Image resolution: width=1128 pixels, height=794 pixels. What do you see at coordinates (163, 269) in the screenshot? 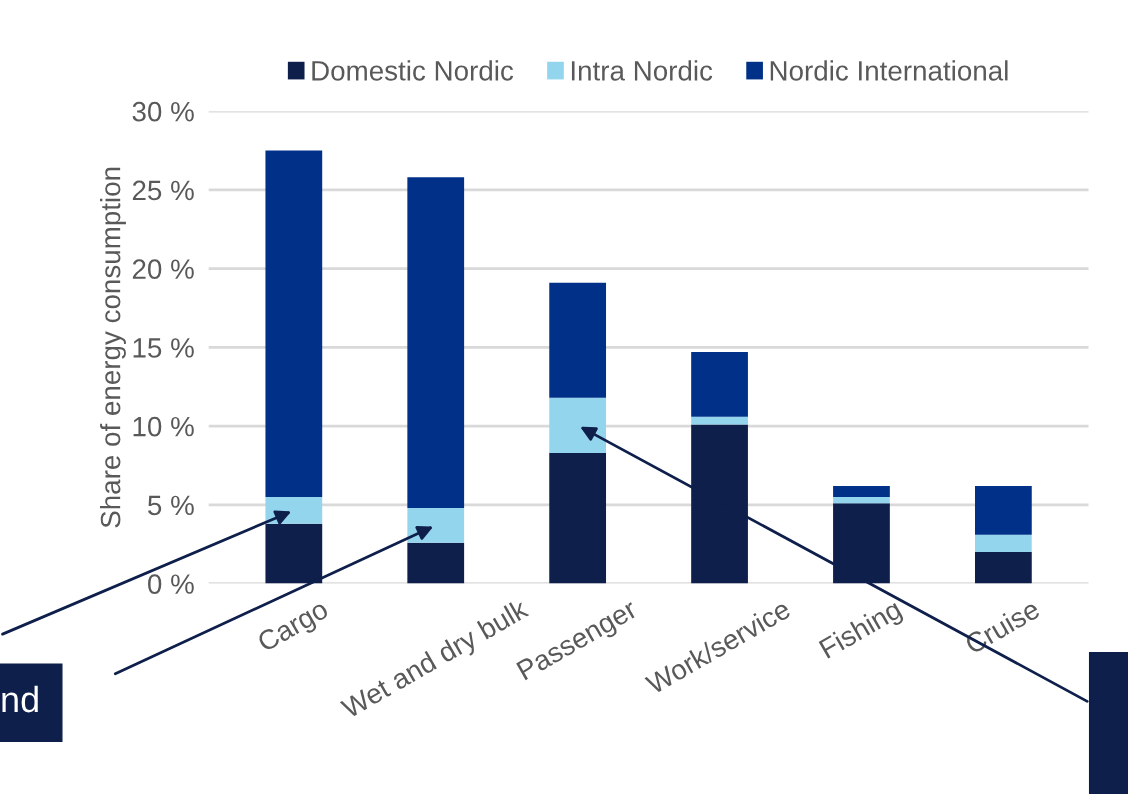
I see `y-tick-label: 20 %` at bounding box center [163, 269].